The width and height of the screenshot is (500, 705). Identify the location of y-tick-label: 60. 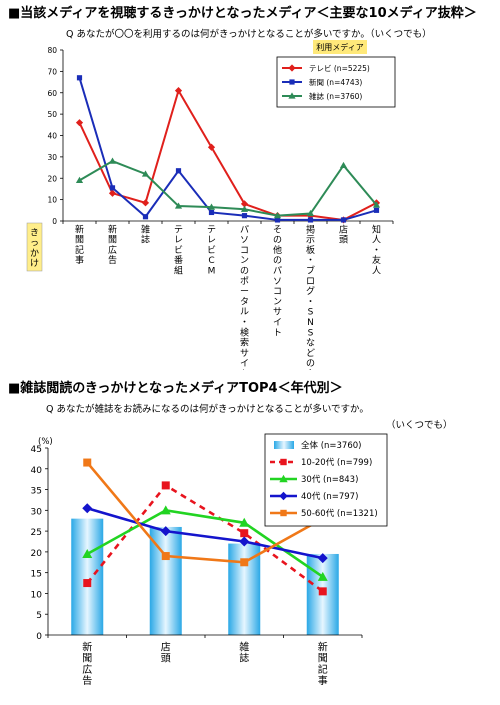
(52, 93).